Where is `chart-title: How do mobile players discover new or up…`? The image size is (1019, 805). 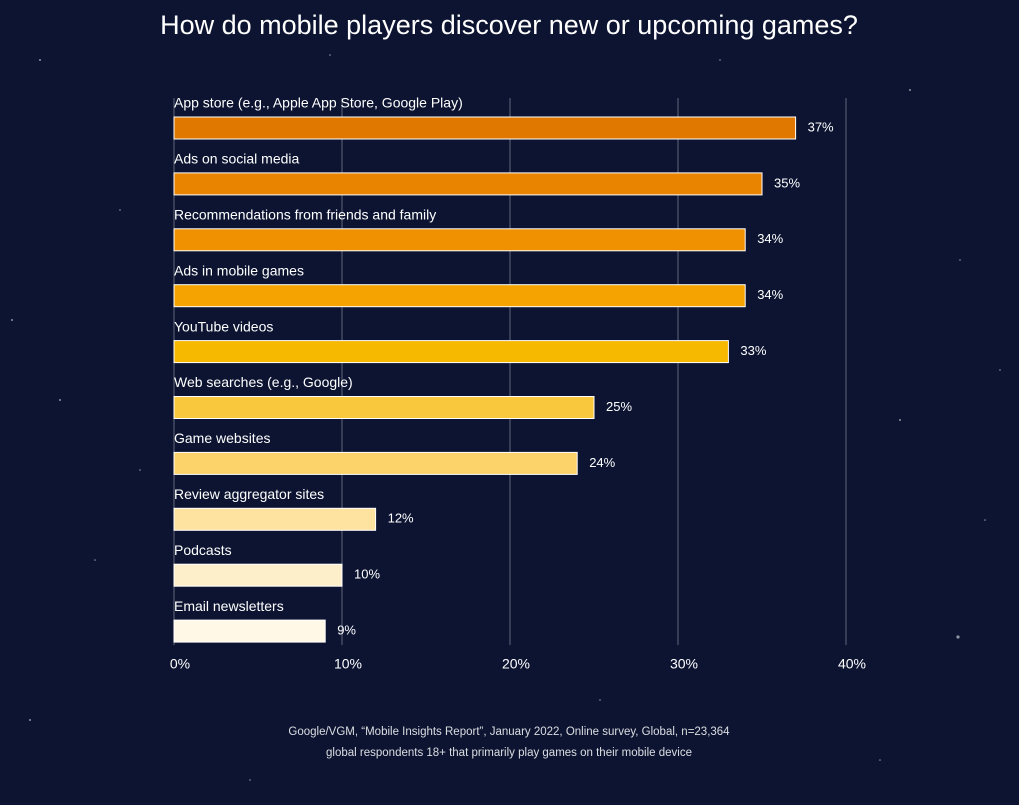 chart-title: How do mobile players discover new or up… is located at coordinates (509, 25).